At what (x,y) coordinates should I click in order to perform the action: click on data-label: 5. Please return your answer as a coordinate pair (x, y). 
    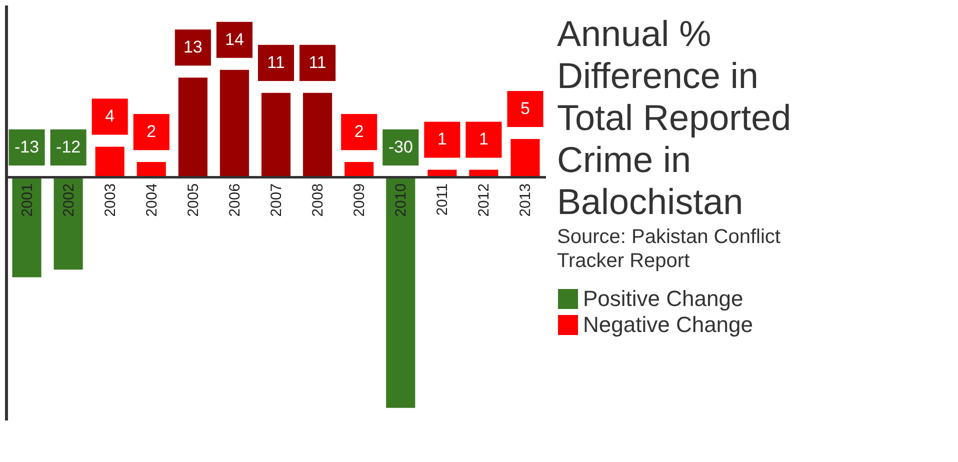
    Looking at the image, I should click on (525, 108).